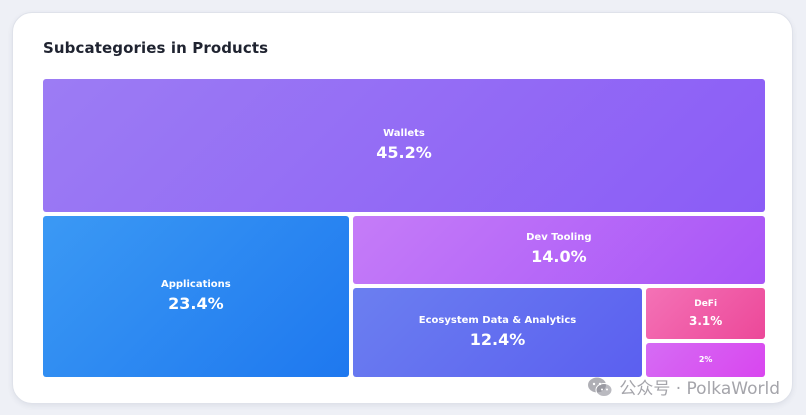  I want to click on tile-value: 12.4%, so click(497, 340).